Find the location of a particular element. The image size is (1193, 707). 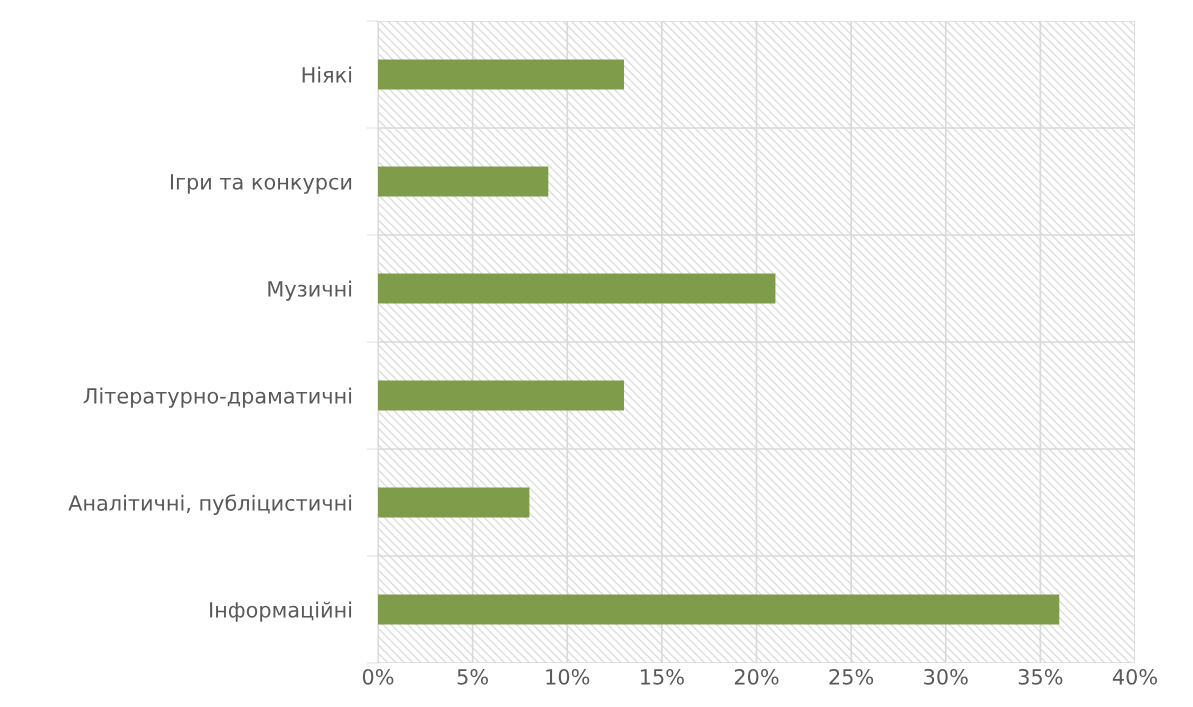

y-tick-label: Ігри та конкурси is located at coordinates (261, 184).